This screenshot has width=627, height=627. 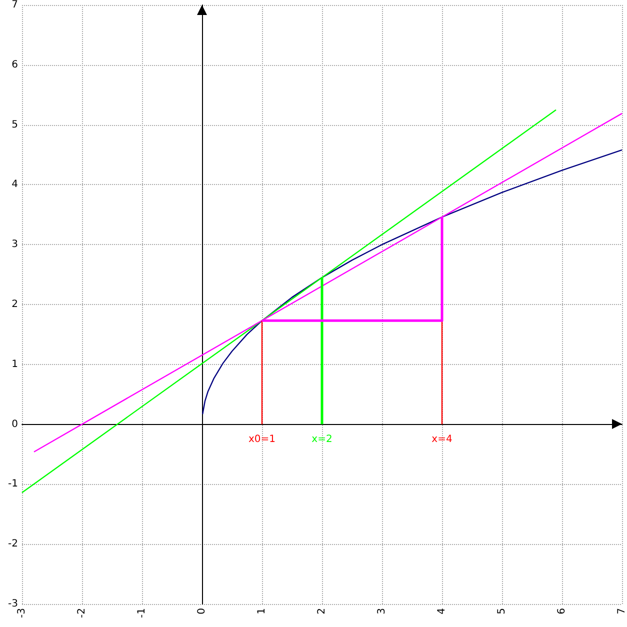 I want to click on x-tick-label: 5, so click(x=502, y=611).